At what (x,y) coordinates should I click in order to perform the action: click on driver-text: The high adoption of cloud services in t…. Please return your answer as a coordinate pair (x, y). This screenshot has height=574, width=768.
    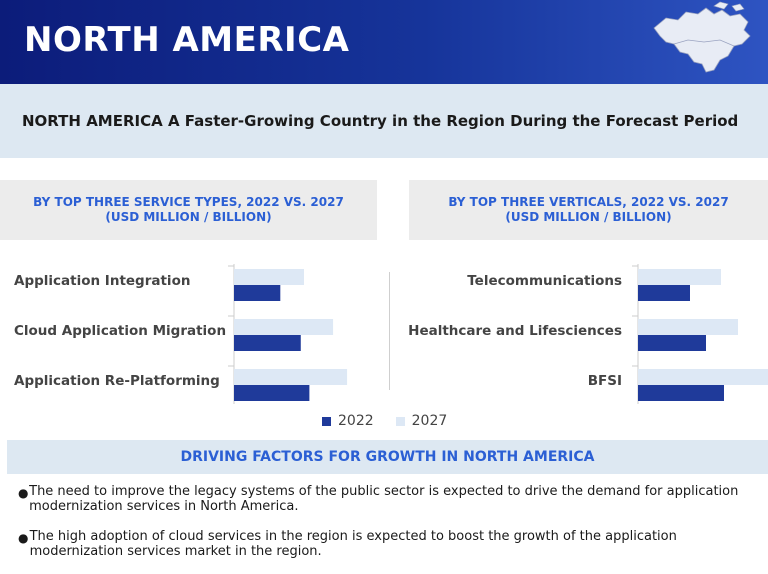
    Looking at the image, I should click on (353, 544).